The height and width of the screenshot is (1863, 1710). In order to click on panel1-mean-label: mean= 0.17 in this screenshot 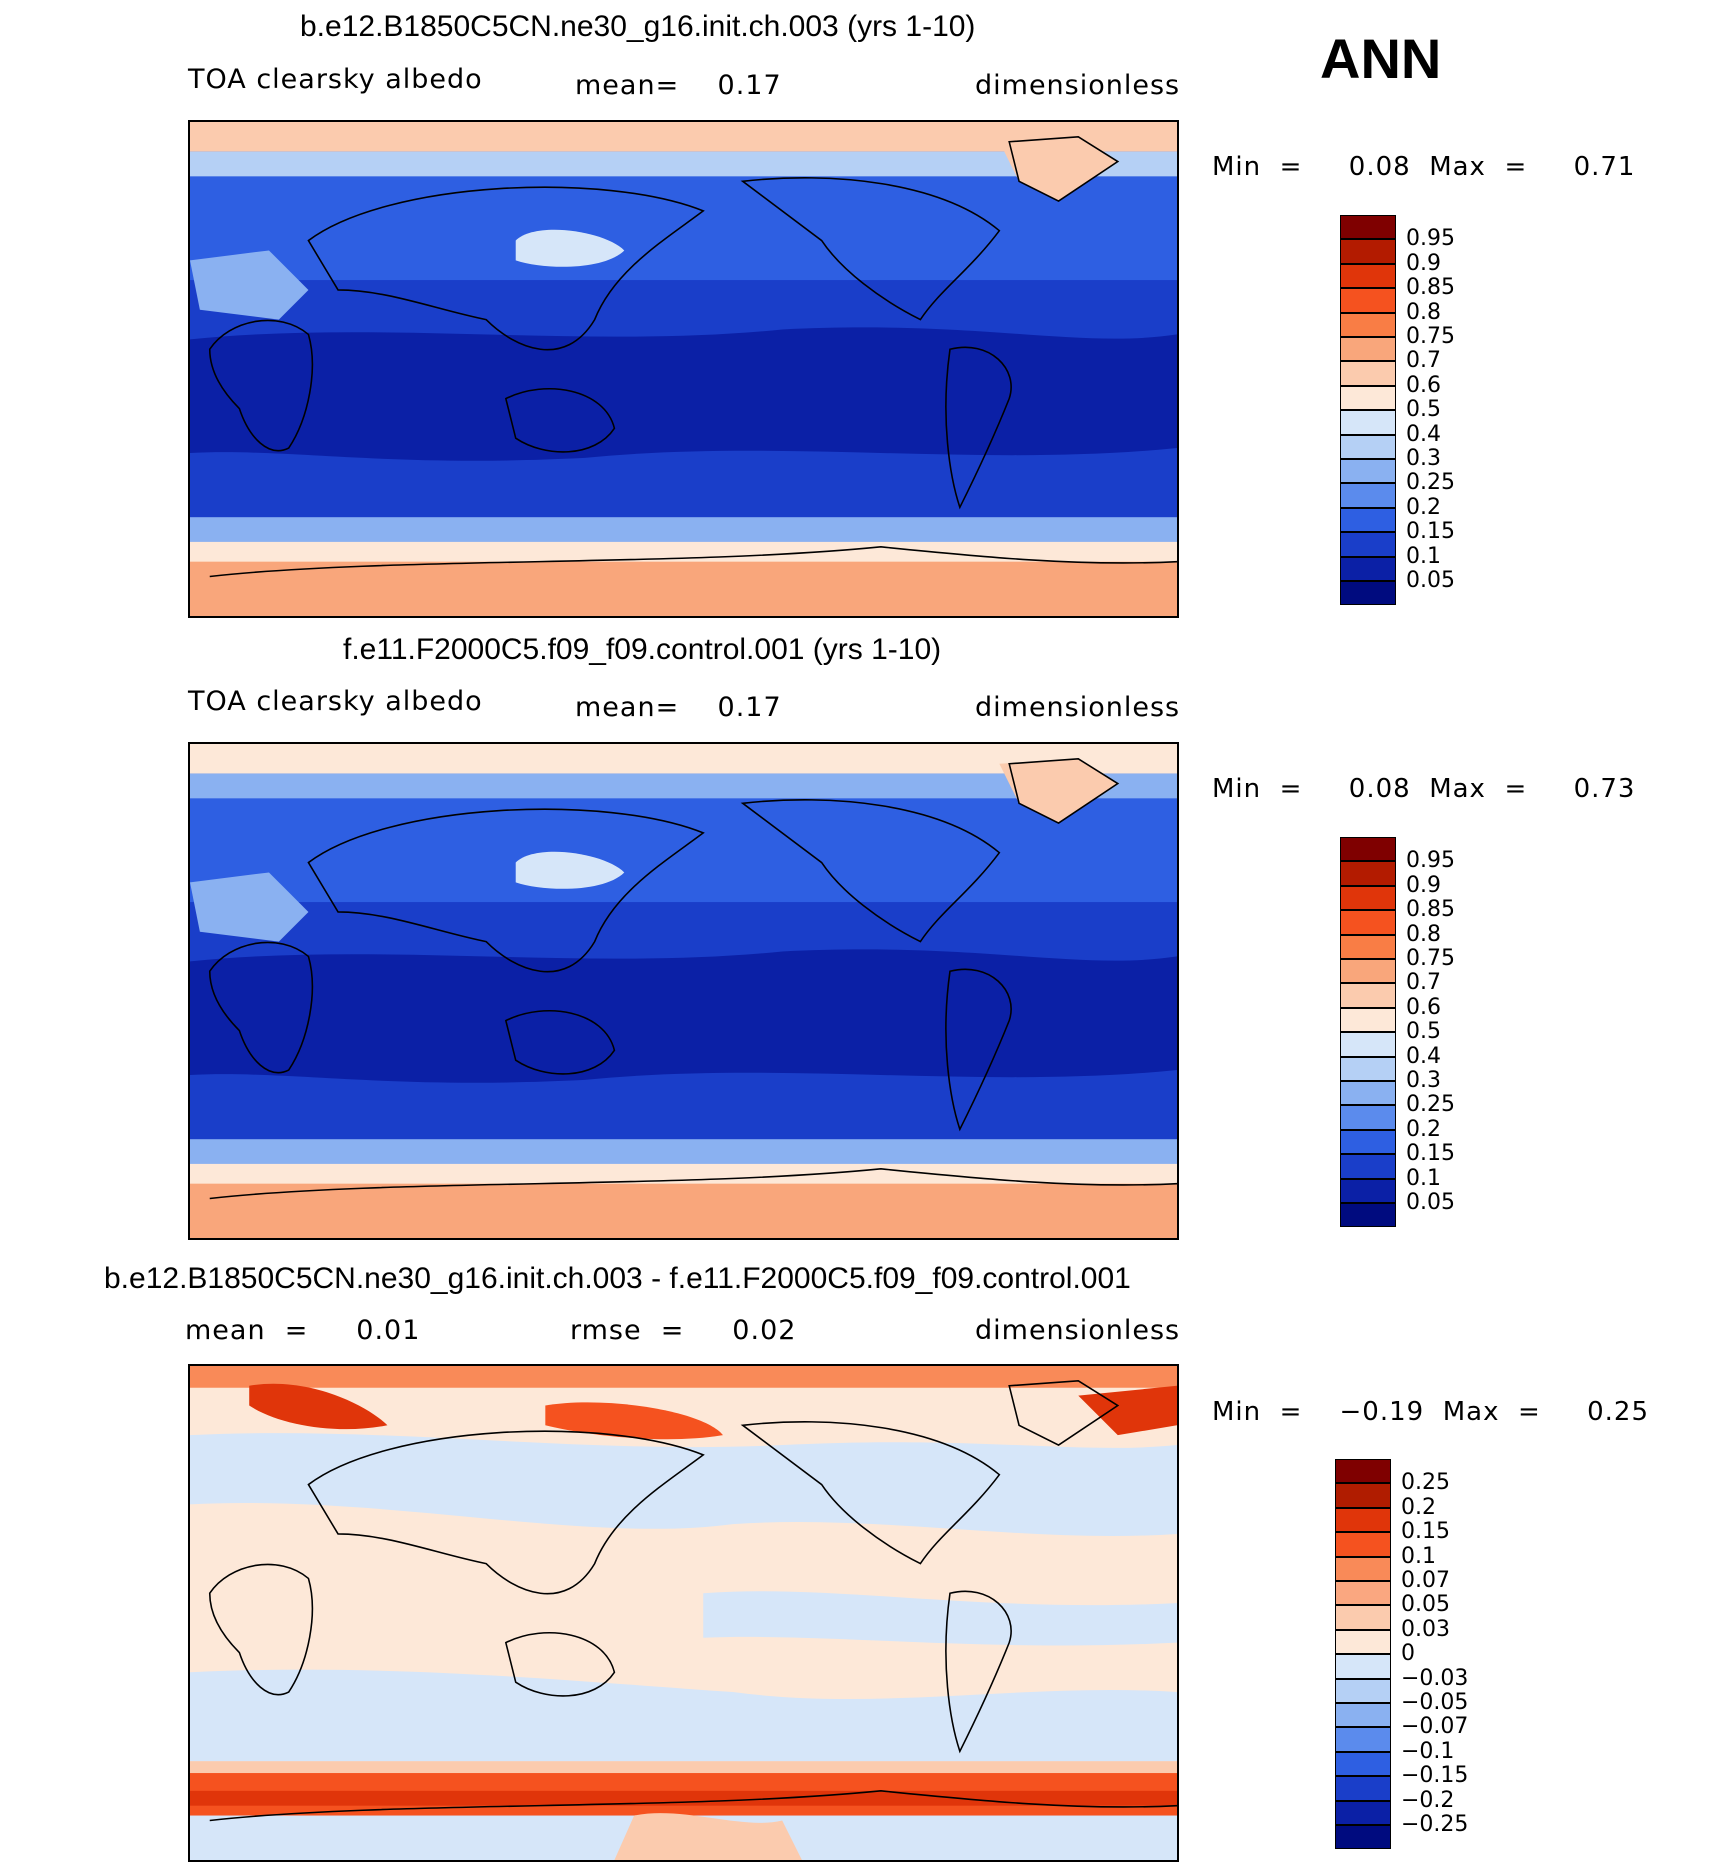, I will do `click(678, 85)`.